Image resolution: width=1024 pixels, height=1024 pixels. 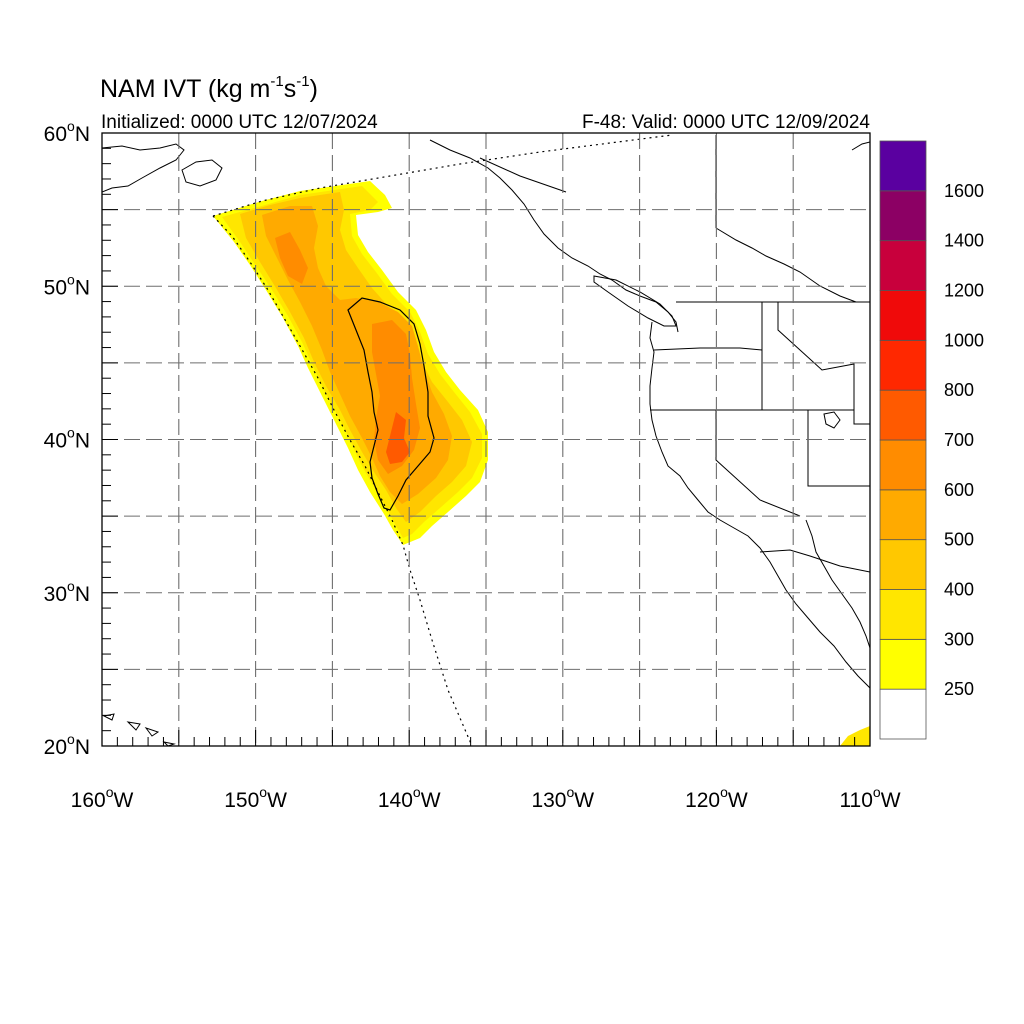 I want to click on model-domain-boundary, so click(x=342, y=480).